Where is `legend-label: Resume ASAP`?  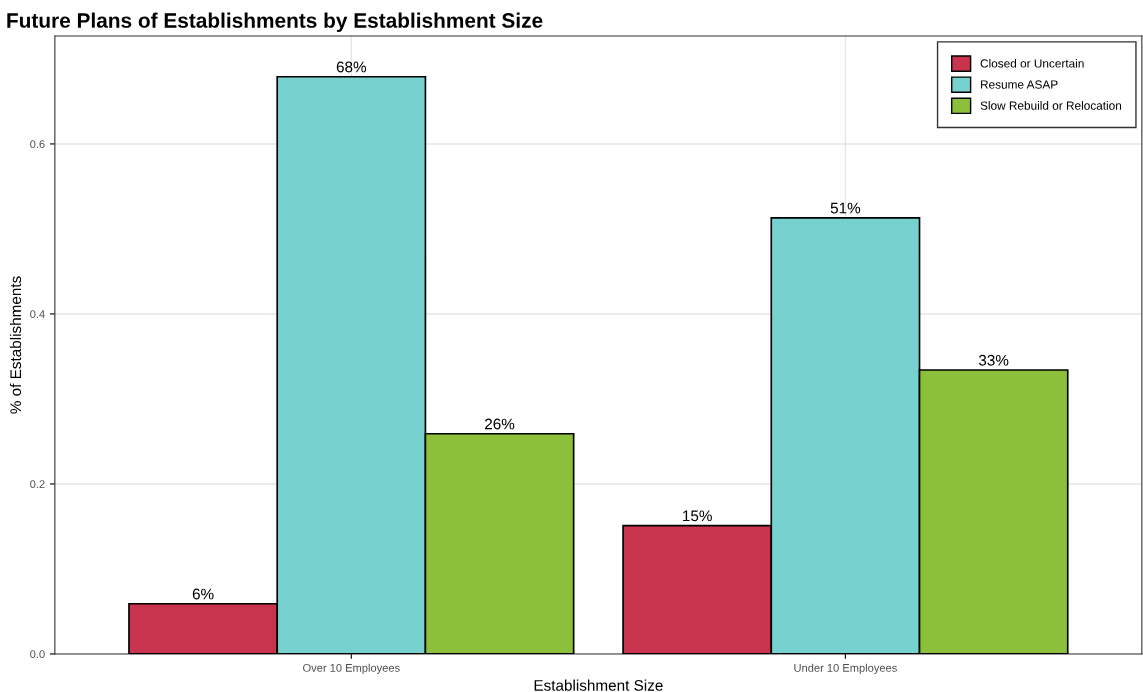 legend-label: Resume ASAP is located at coordinates (1019, 84).